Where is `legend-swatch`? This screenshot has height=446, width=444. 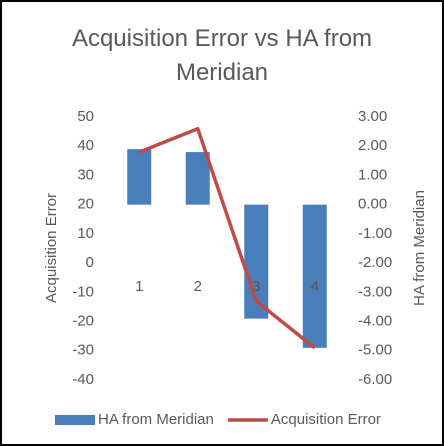 legend-swatch is located at coordinates (75, 420).